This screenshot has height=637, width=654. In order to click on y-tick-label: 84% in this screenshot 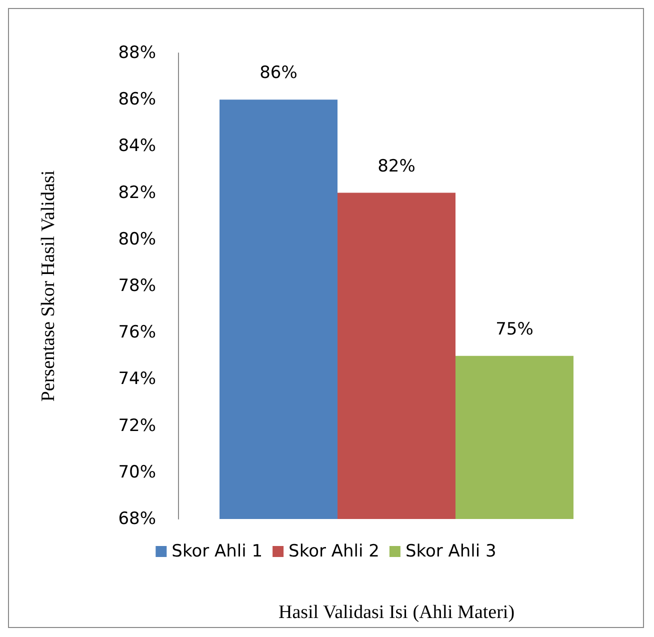, I will do `click(137, 146)`.